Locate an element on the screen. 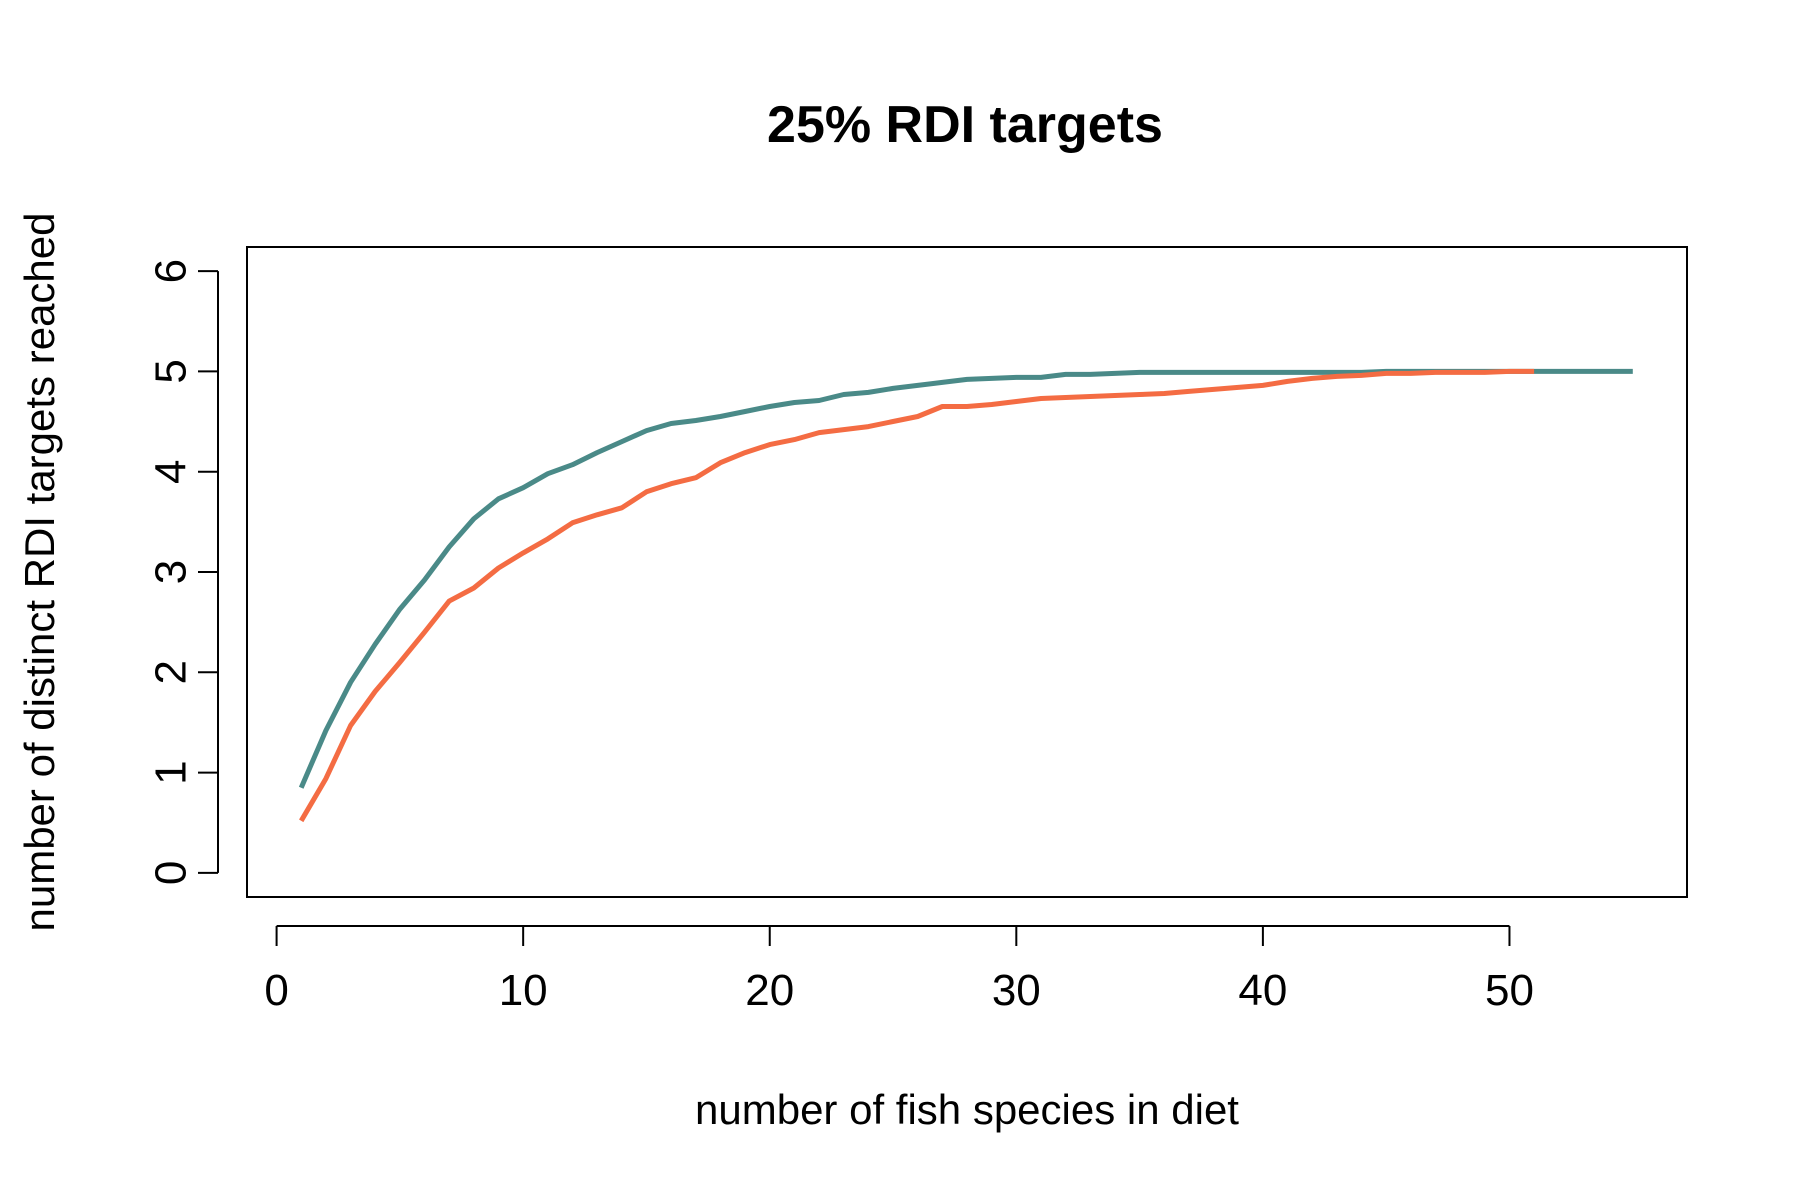 This screenshot has height=1200, width=1800. x-tick-label: 10 is located at coordinates (523, 990).